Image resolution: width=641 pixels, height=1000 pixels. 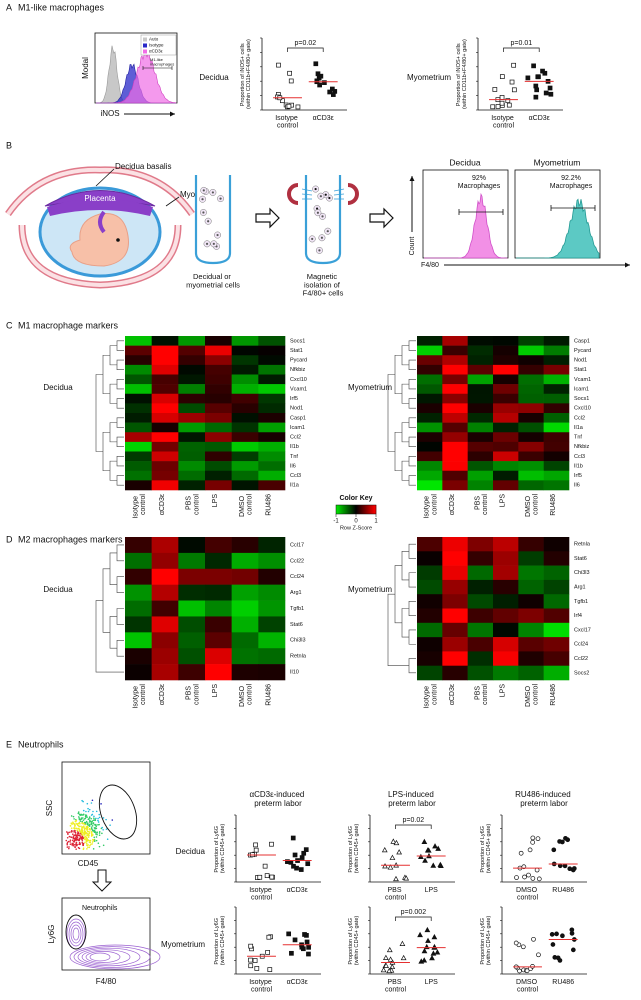 What do you see at coordinates (431, 506) in the screenshot?
I see `column-label: Isotype control` at bounding box center [431, 506].